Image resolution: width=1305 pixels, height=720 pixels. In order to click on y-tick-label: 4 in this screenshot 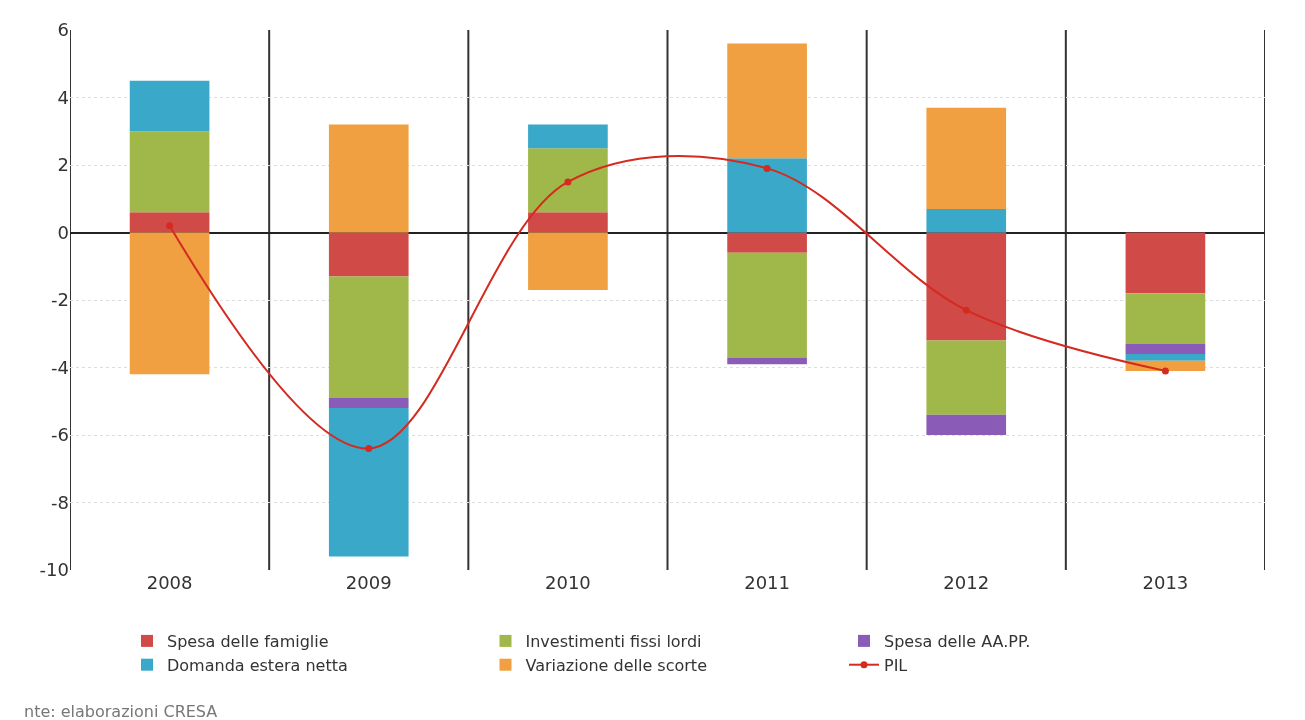, I will do `click(63, 97)`.